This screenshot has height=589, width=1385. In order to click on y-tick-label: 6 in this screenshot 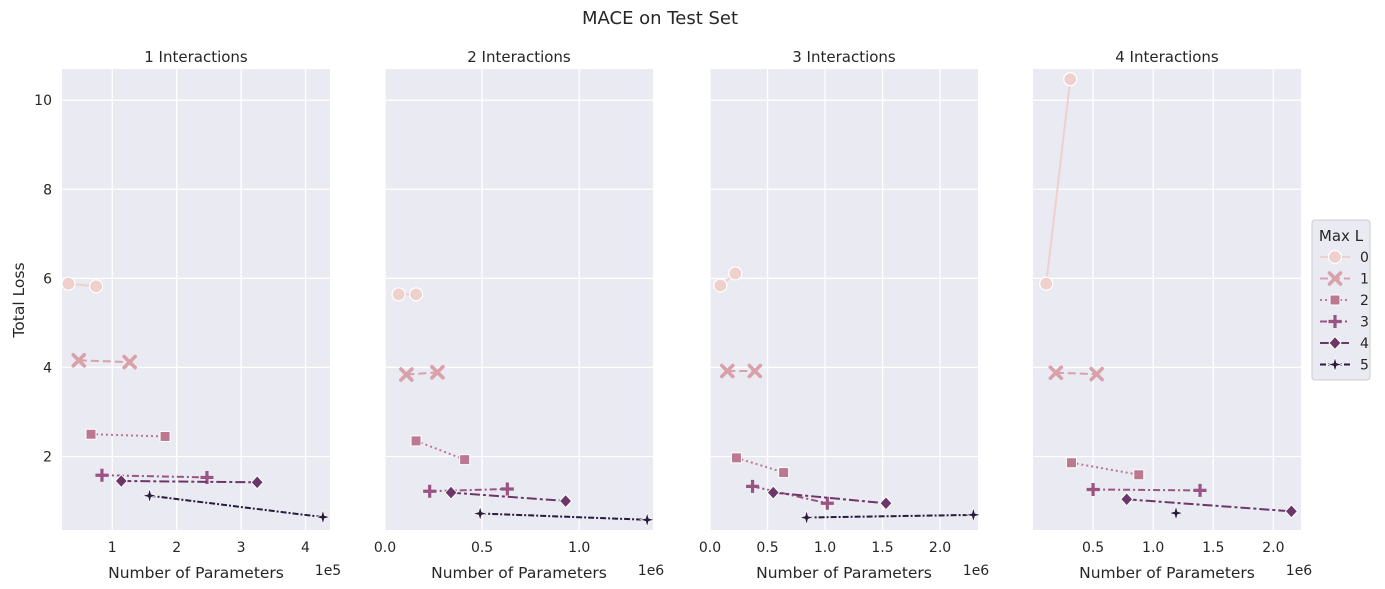, I will do `click(47, 279)`.